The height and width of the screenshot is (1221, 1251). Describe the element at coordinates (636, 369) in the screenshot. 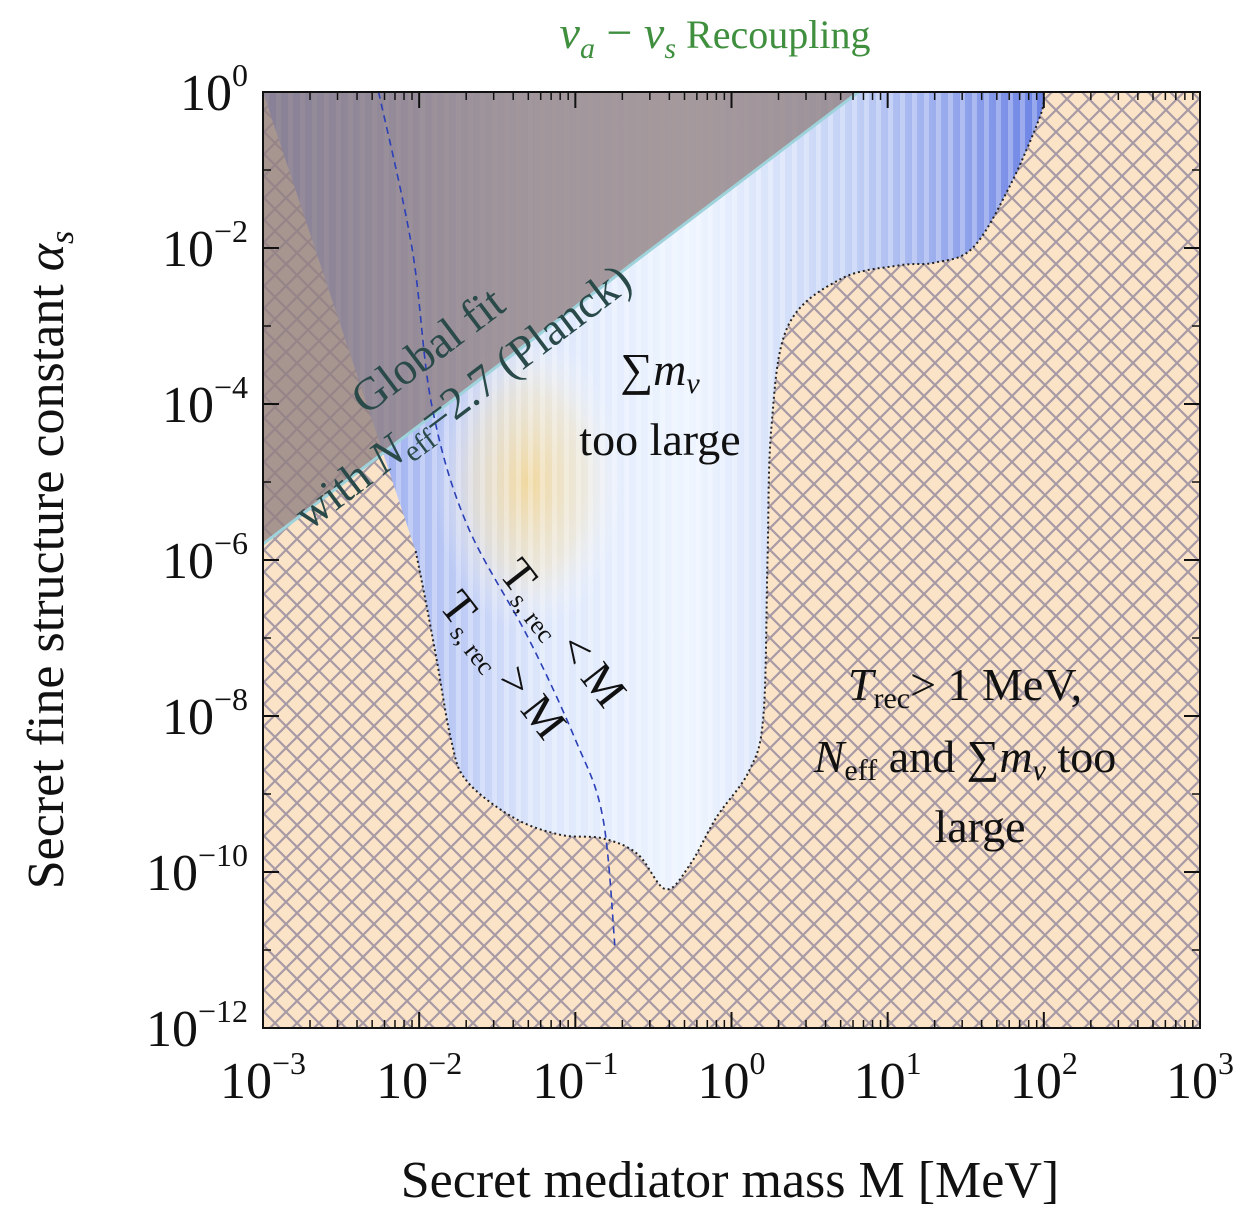

I see `sum-mnu-sum: ∑` at that location.